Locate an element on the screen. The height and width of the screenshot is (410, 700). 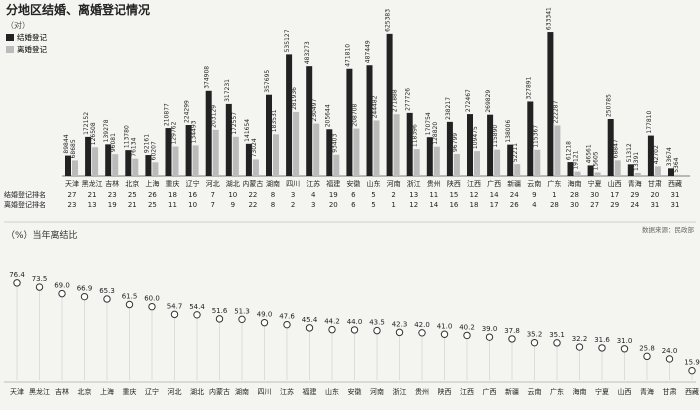
rank-cell: 14 is located at coordinates (494, 195).